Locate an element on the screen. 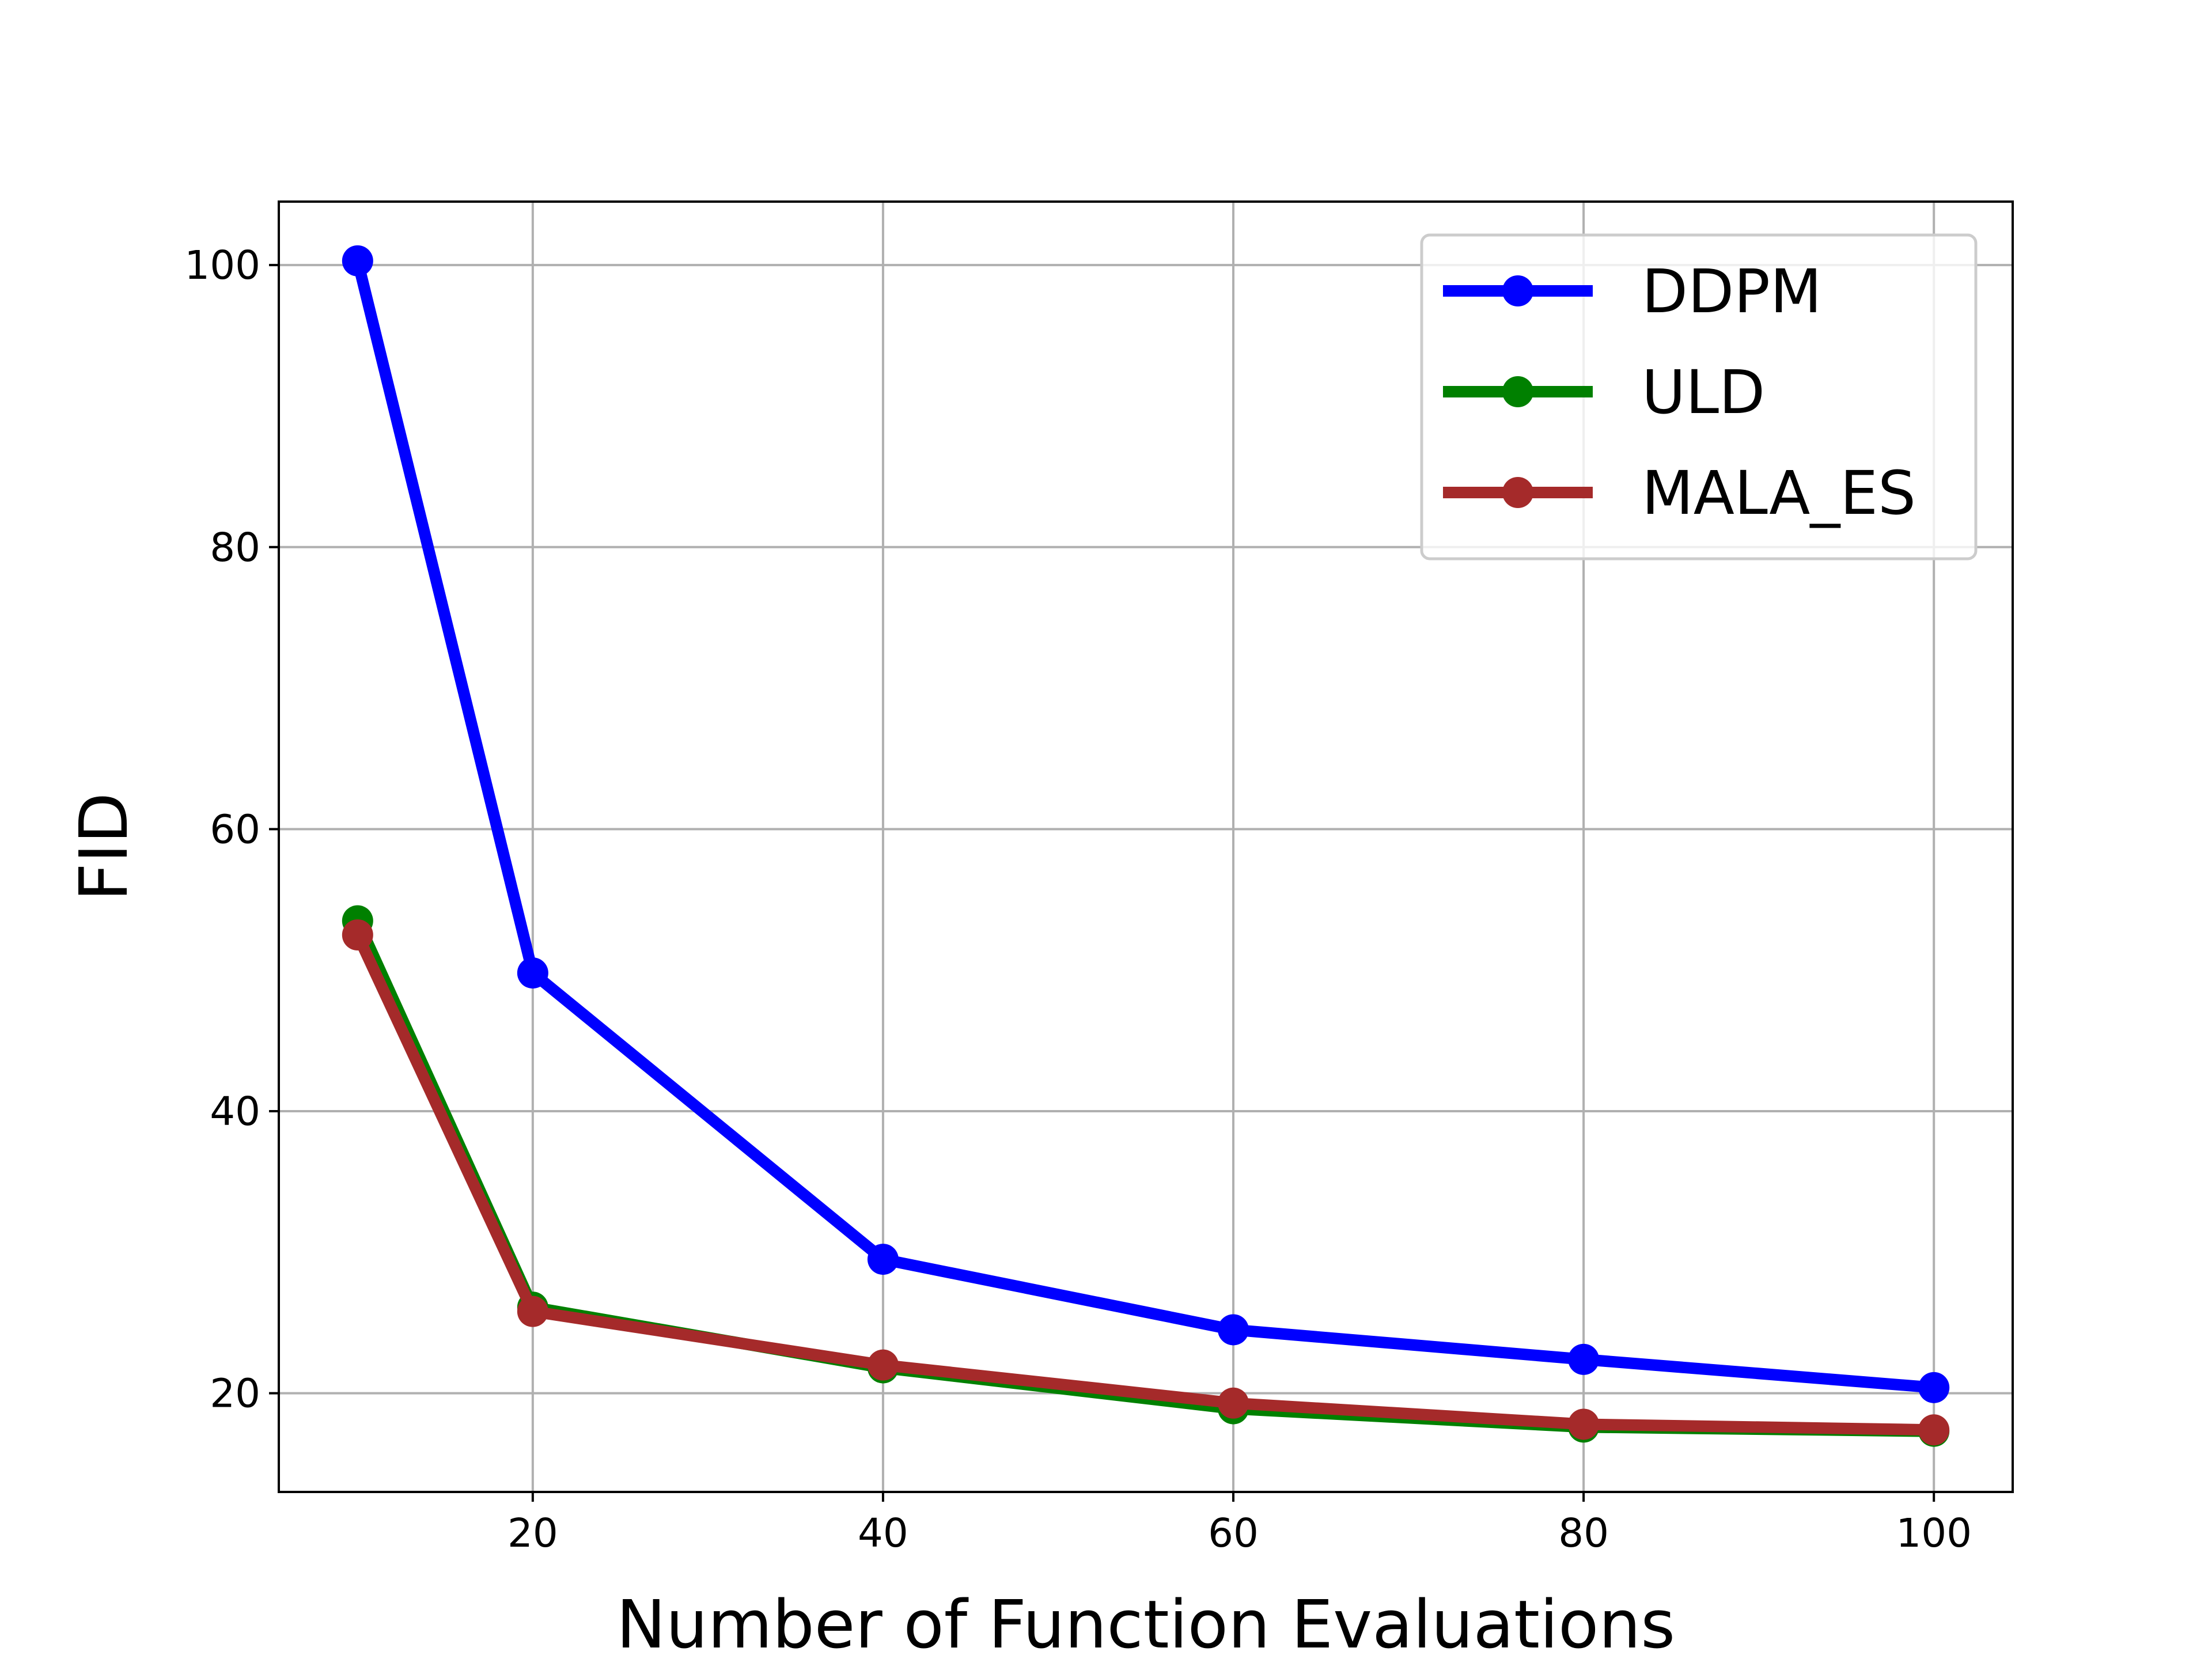 The image size is (2212, 1659). y-axis-label: FID is located at coordinates (104, 847).